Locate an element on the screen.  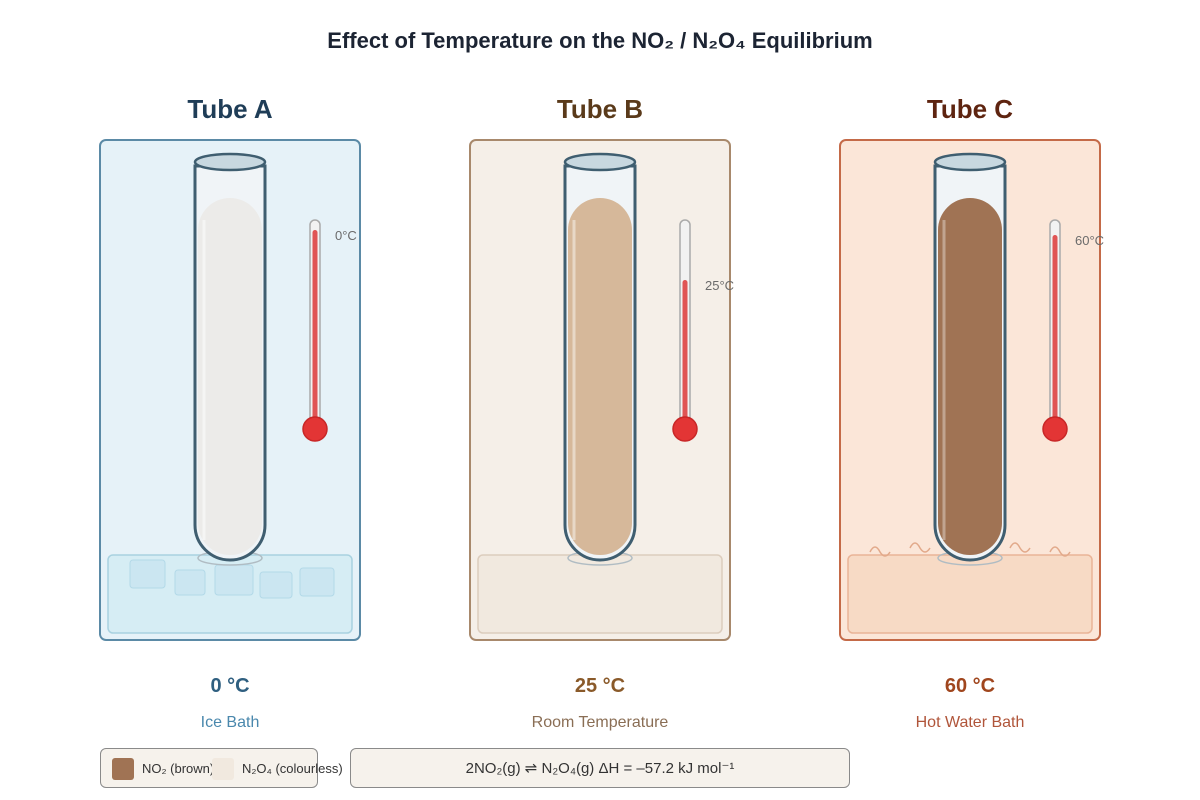
bath-label-c: Hot Water Bath is located at coordinates (970, 722).